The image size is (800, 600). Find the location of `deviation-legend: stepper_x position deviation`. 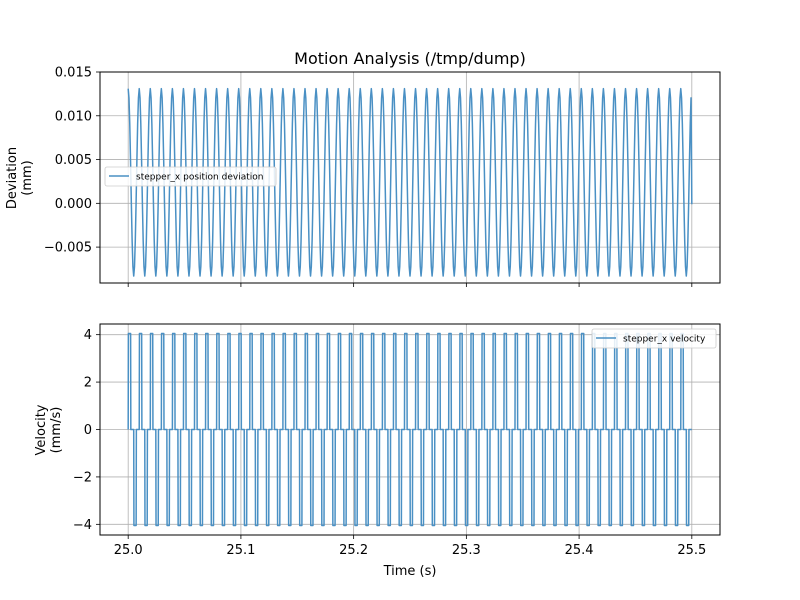

deviation-legend: stepper_x position deviation is located at coordinates (190, 176).